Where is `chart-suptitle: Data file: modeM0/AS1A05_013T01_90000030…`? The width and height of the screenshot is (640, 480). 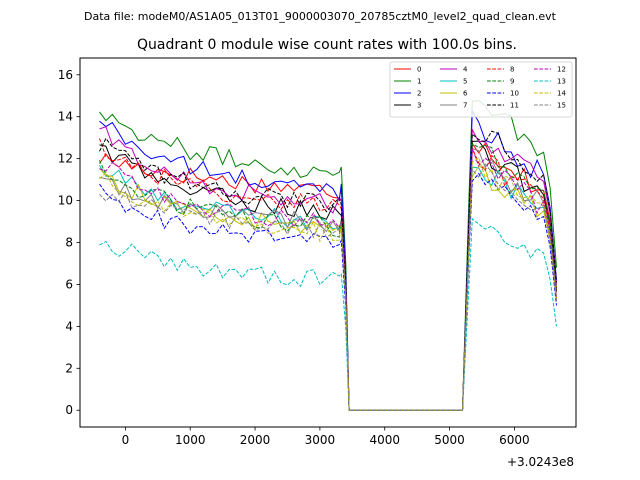
chart-suptitle: Data file: modeM0/AS1A05_013T01_90000030… is located at coordinates (320, 16).